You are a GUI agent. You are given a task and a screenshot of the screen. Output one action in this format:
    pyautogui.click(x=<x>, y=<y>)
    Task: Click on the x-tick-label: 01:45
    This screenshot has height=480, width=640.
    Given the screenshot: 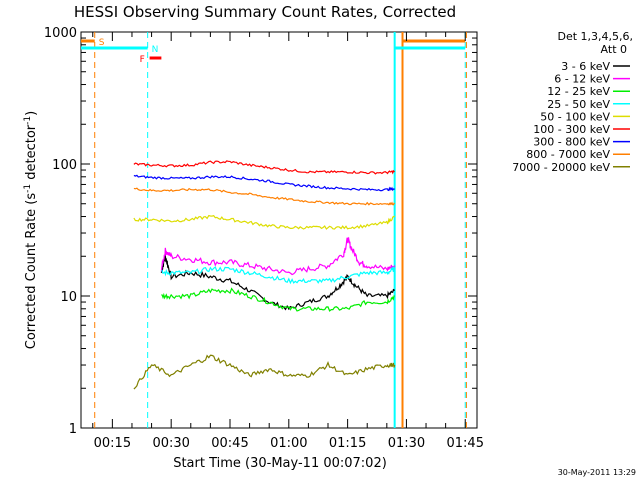 What is the action you would take?
    pyautogui.click(x=465, y=443)
    